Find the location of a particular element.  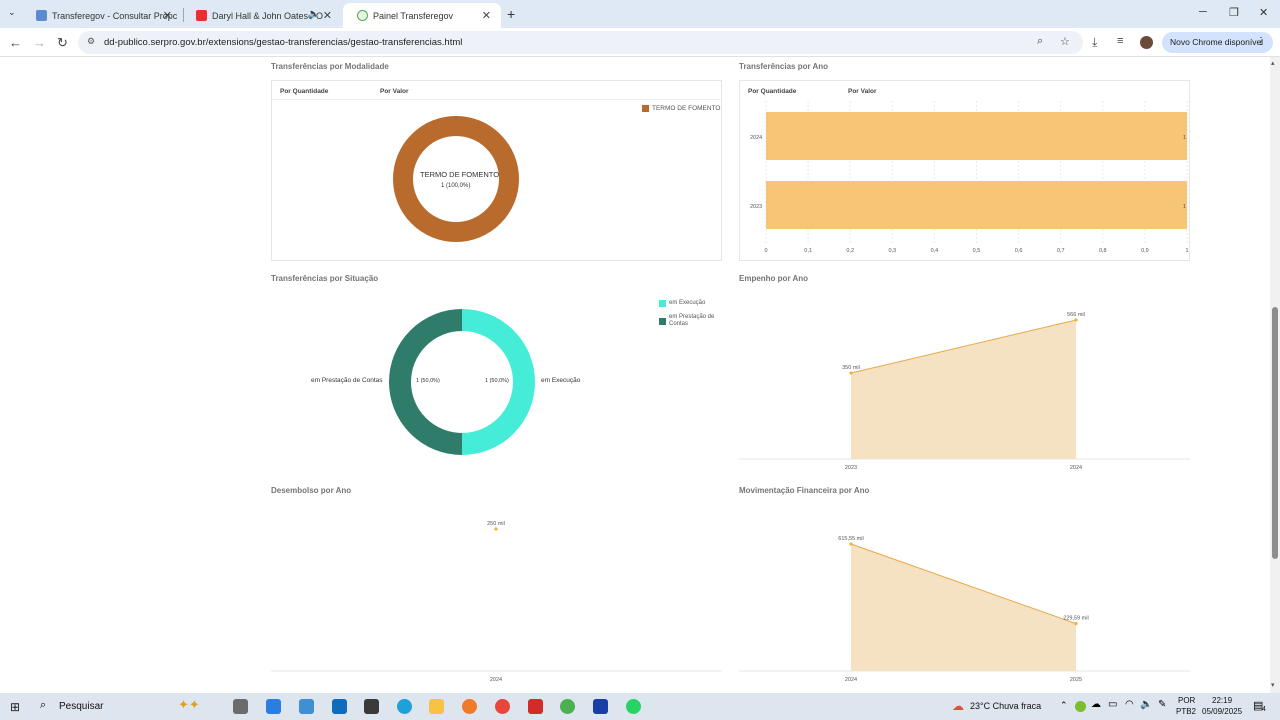

sparkle-icon: ✦✦ is located at coordinates (189, 704).